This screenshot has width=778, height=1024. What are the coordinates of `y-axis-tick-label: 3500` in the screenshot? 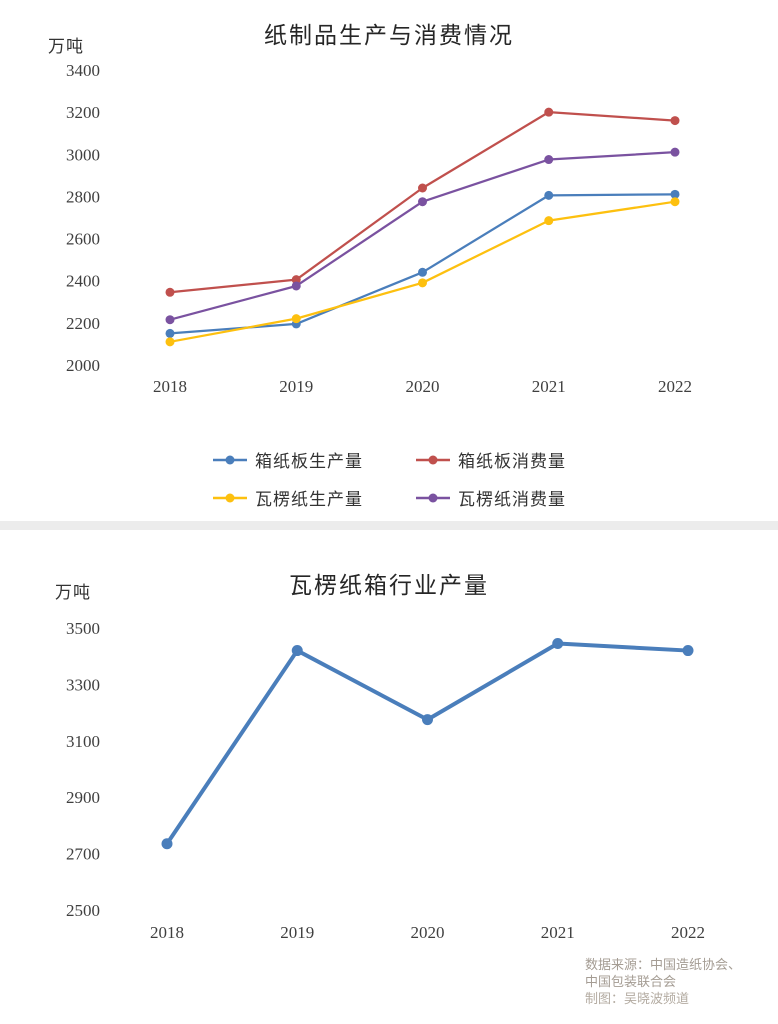 It's located at (83, 628).